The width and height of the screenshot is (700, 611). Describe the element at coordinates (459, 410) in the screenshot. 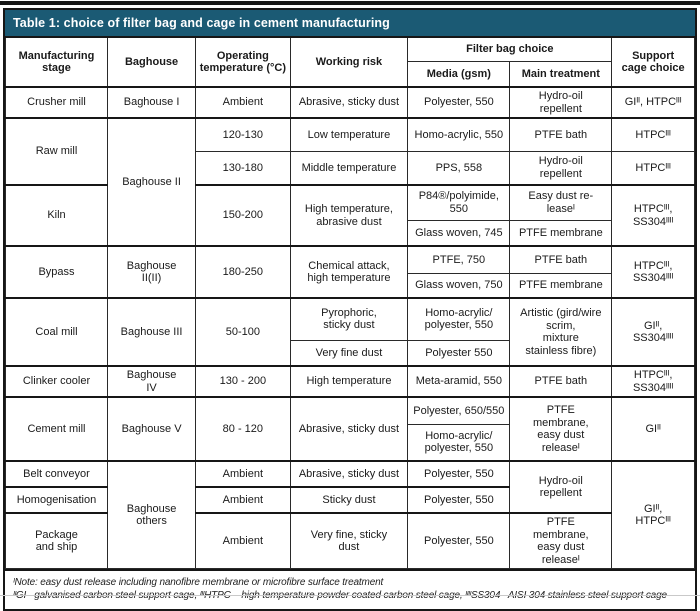

I see `cell-media: Polyester, 650/550` at that location.